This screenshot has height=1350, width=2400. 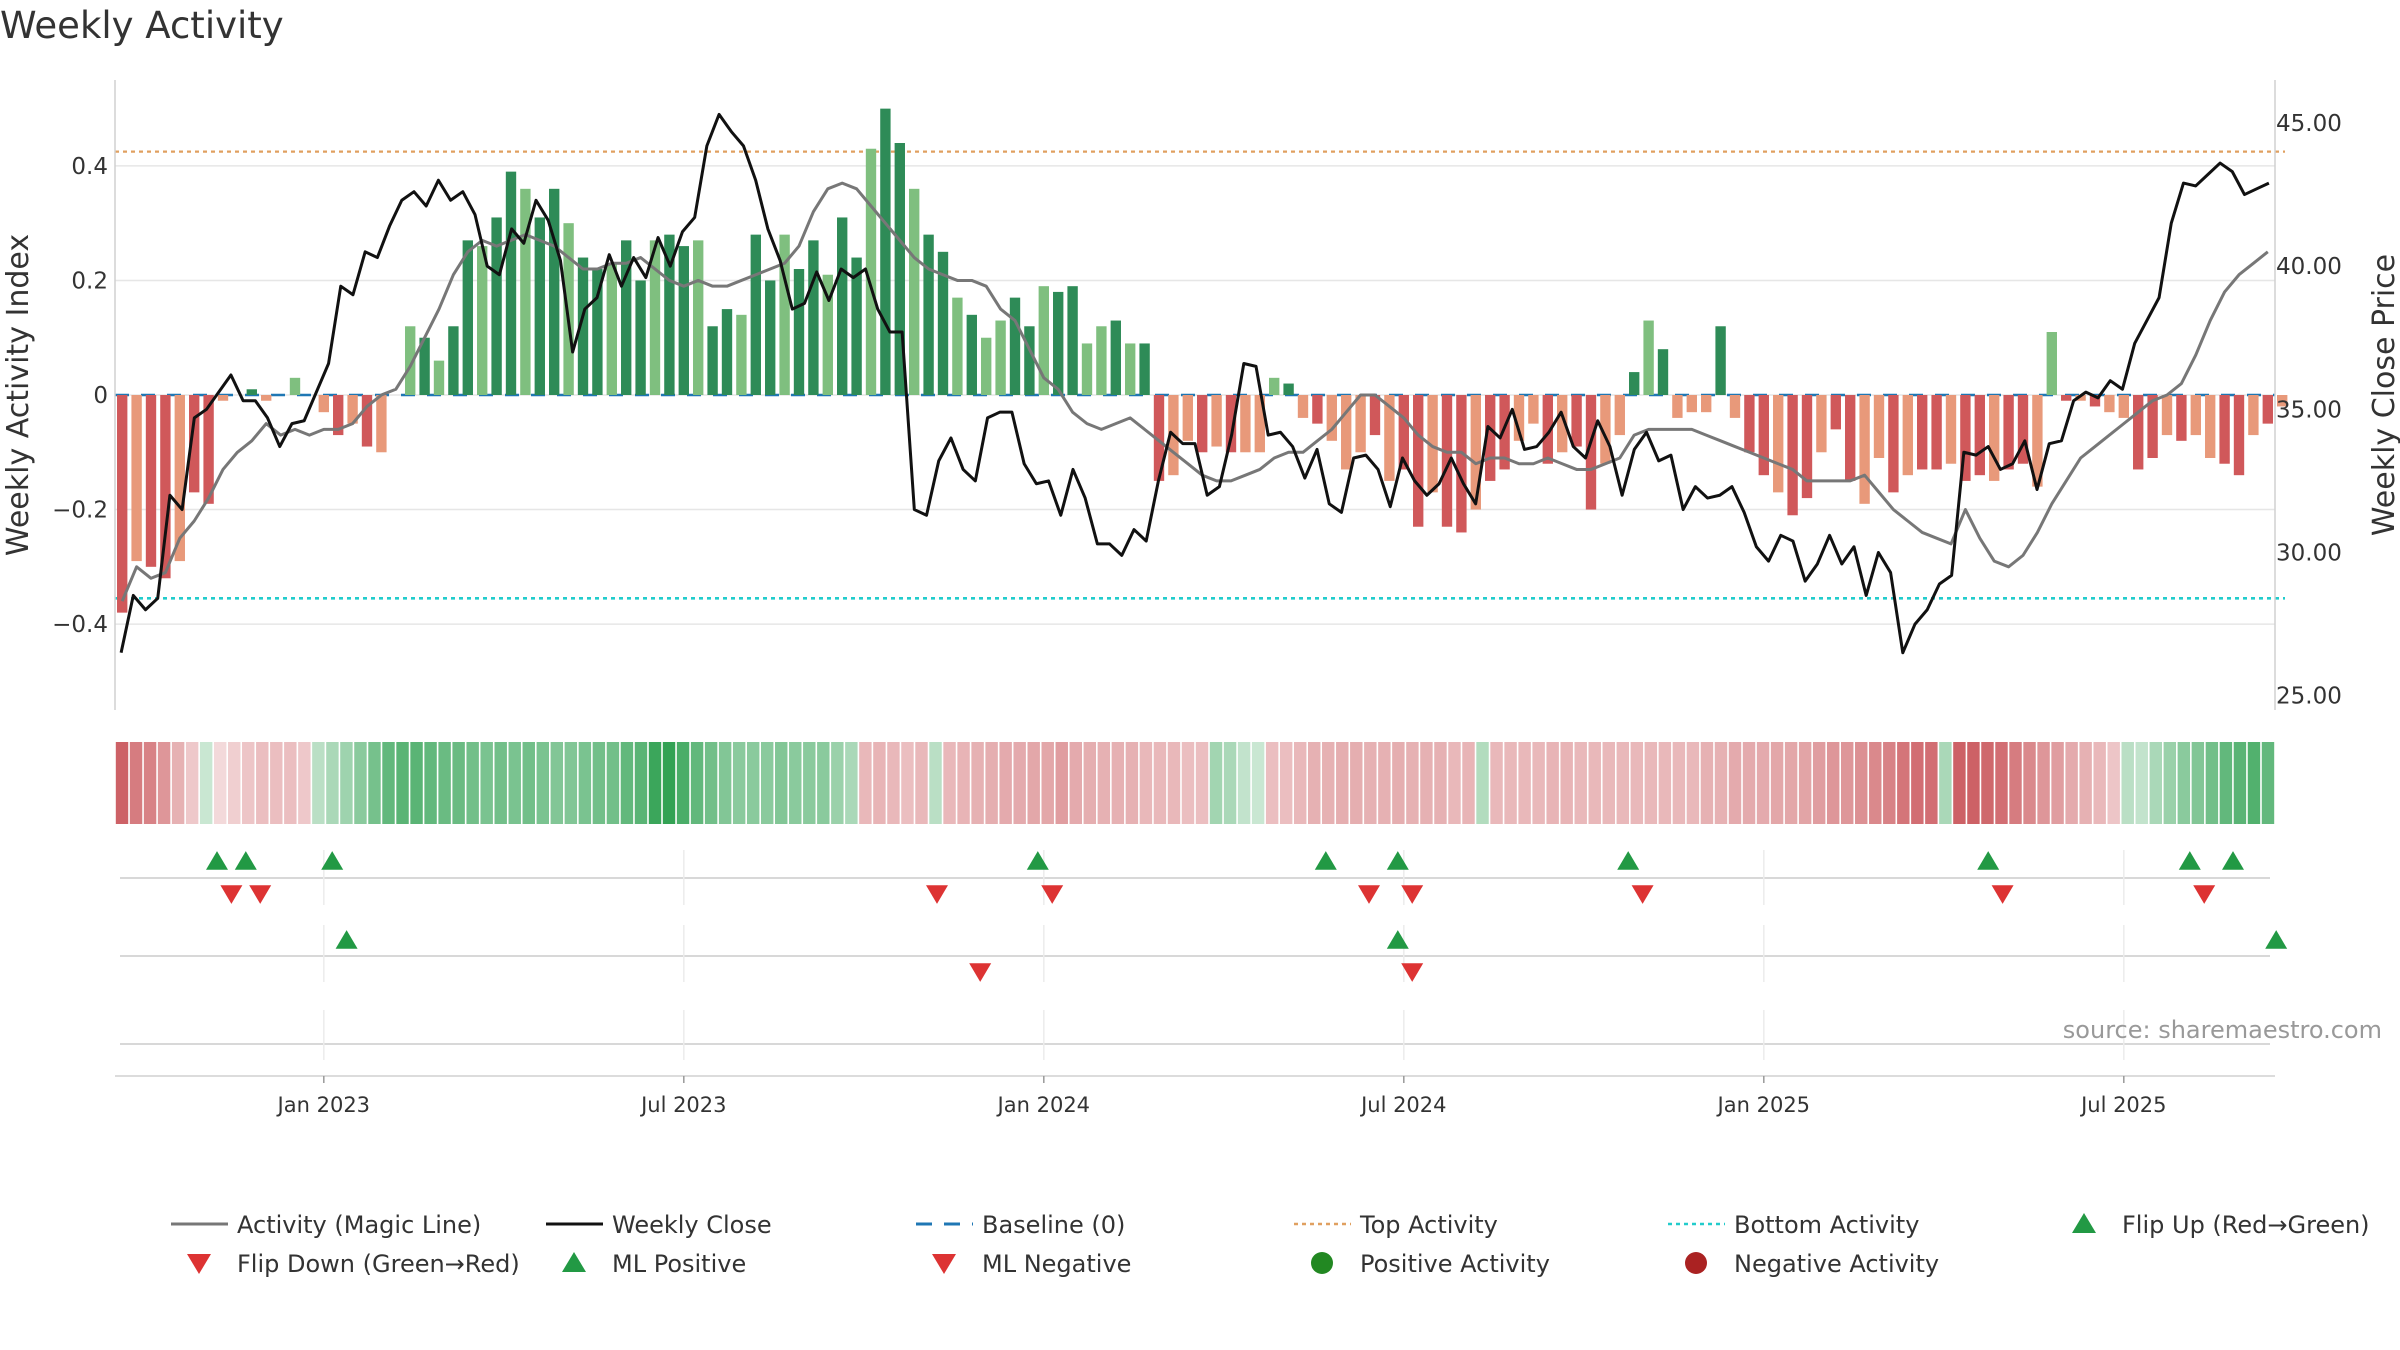 I want to click on legend-label: ML Negative, so click(x=1056, y=1264).